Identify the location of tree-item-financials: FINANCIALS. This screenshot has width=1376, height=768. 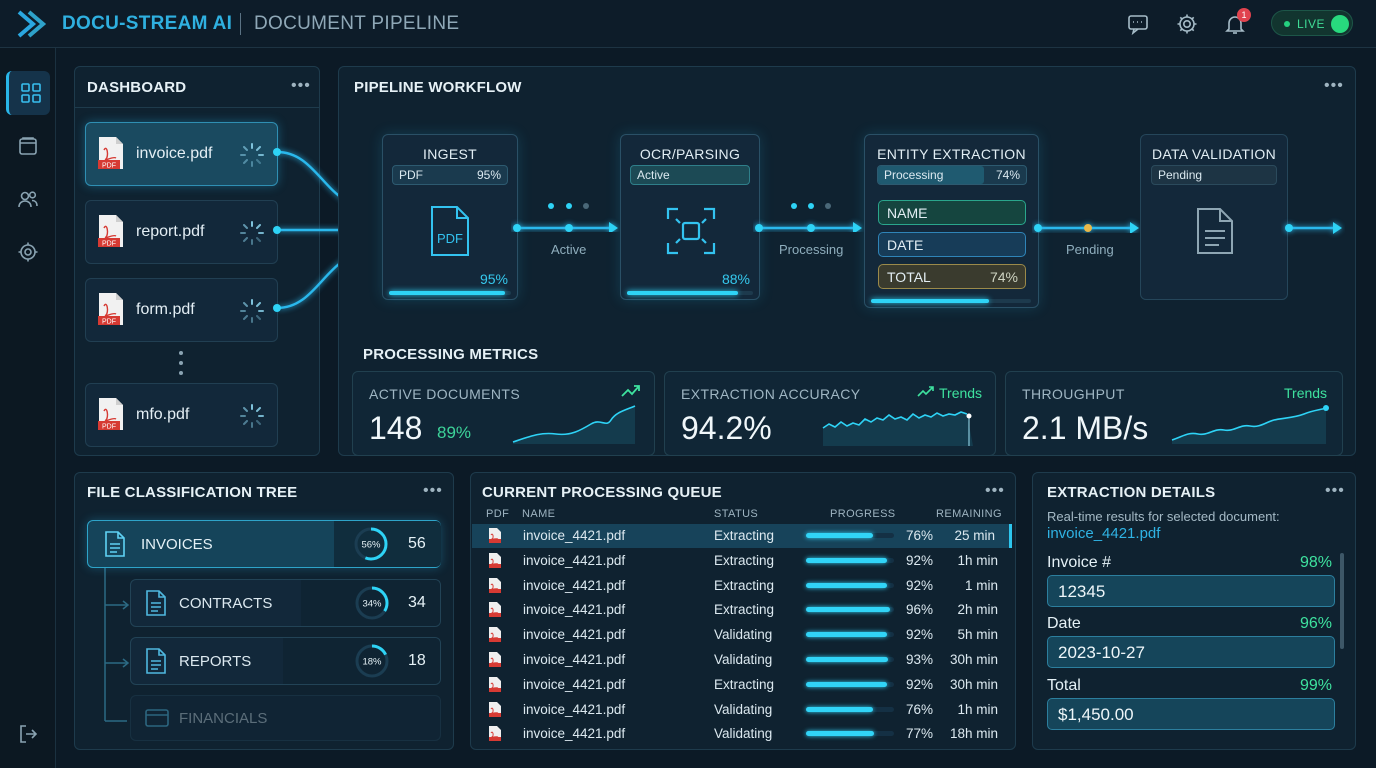
(285, 718).